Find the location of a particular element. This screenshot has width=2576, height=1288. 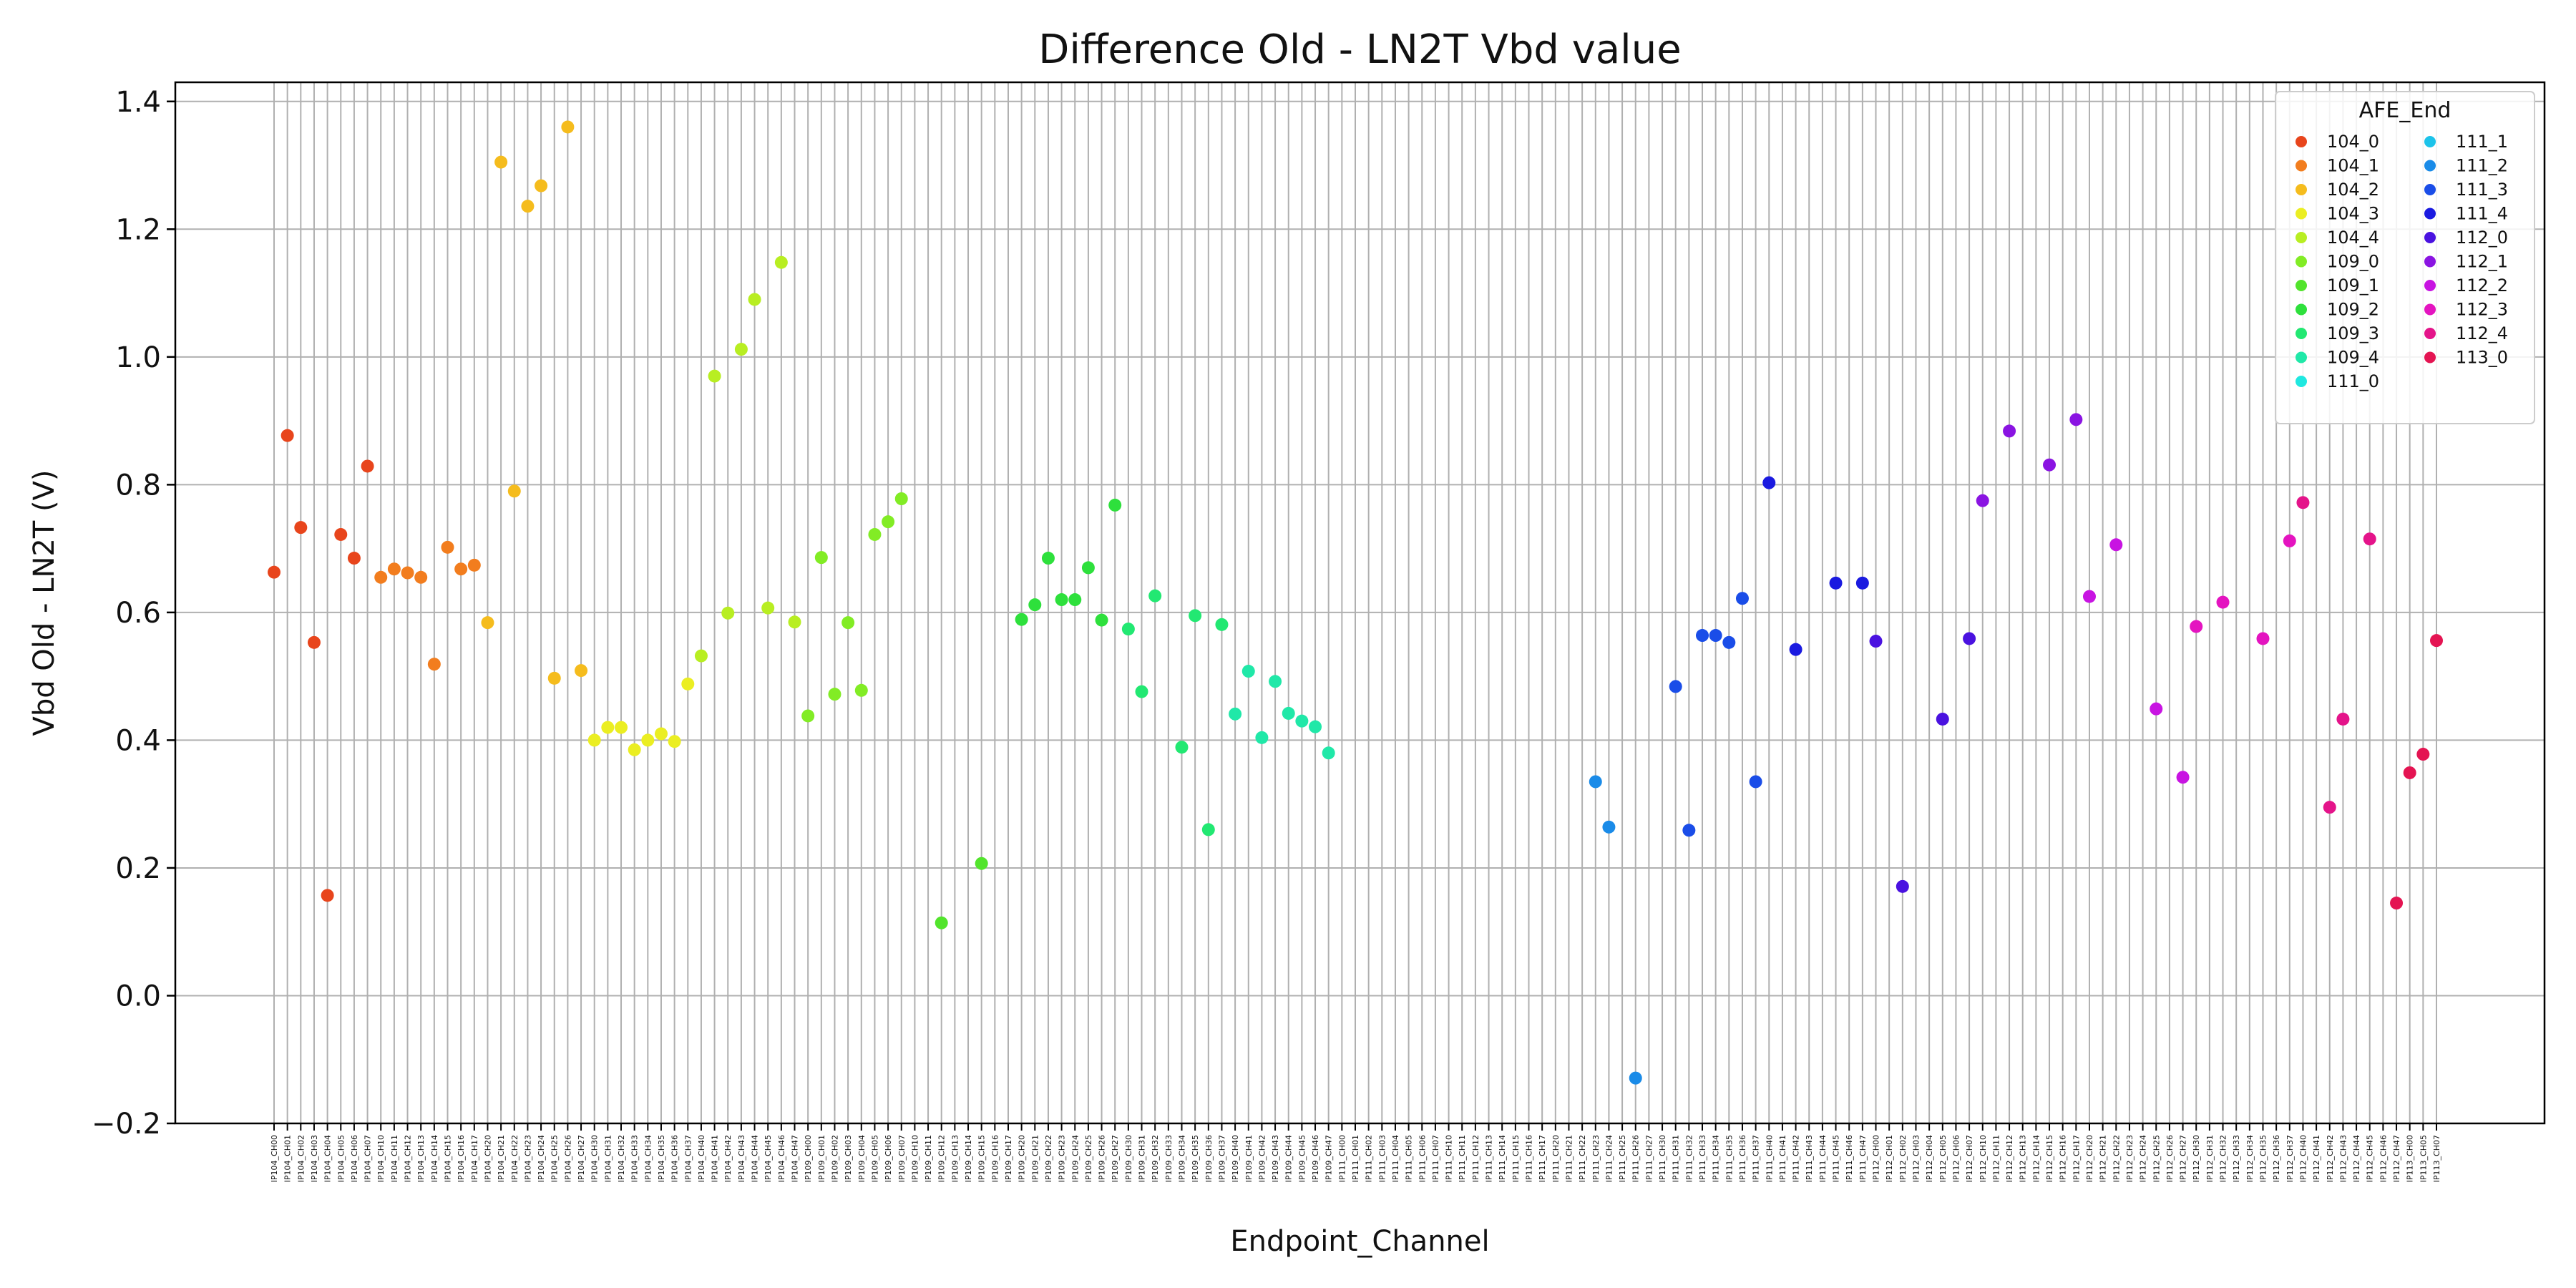

x-tick-label: IP112_CH32 is located at coordinates (2223, 1158).